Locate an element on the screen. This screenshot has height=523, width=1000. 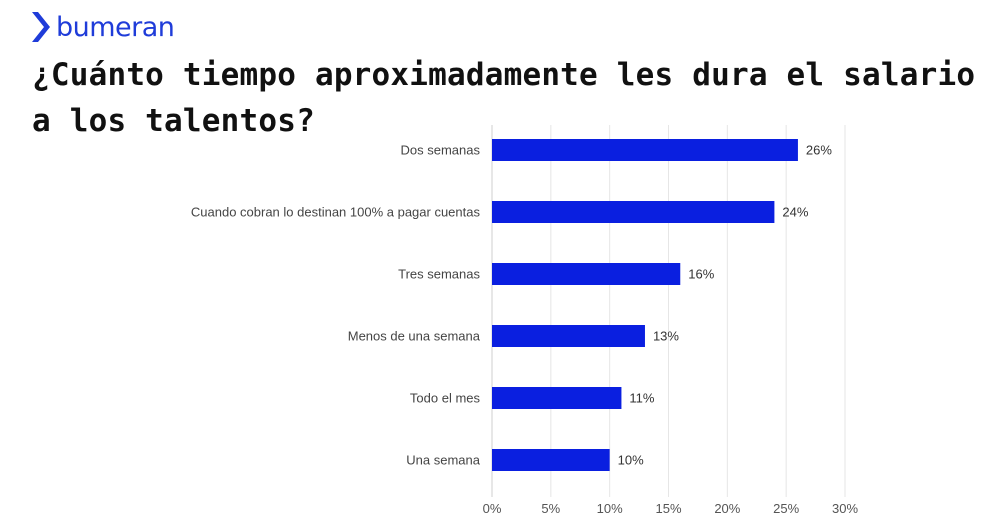
category-label: Dos semanas is located at coordinates (441, 150).